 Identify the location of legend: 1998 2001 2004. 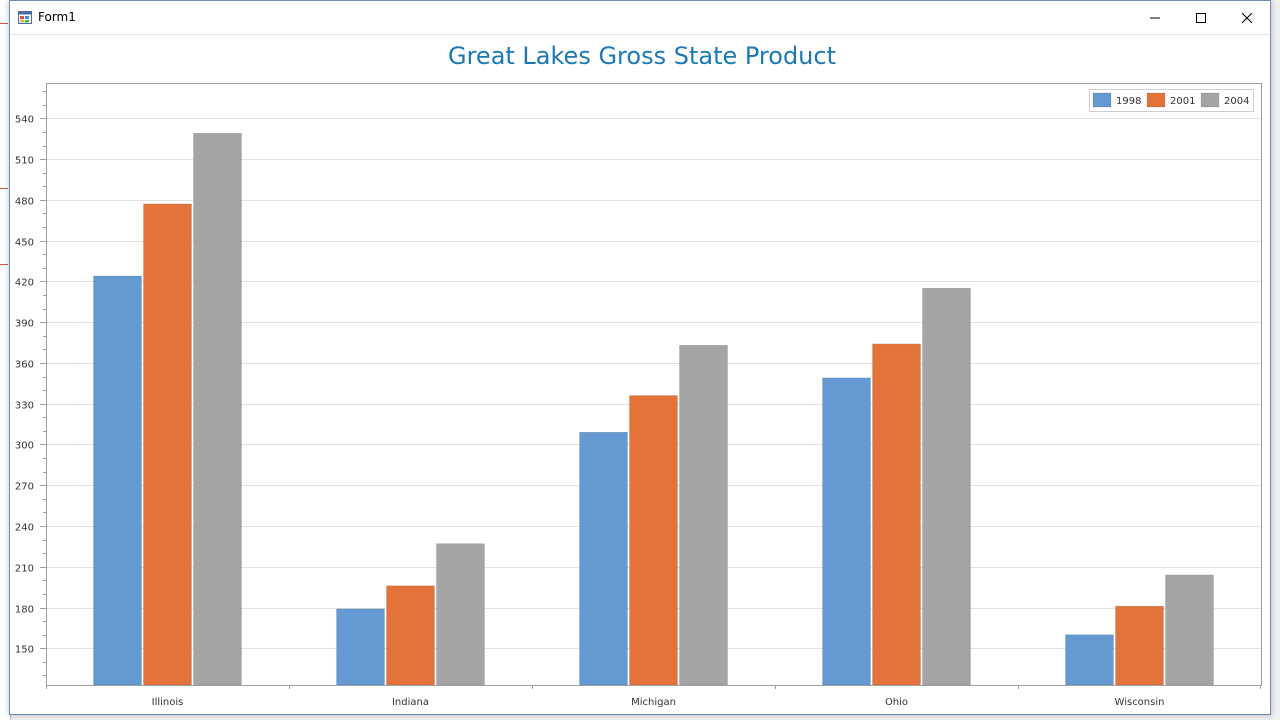
(1171, 100).